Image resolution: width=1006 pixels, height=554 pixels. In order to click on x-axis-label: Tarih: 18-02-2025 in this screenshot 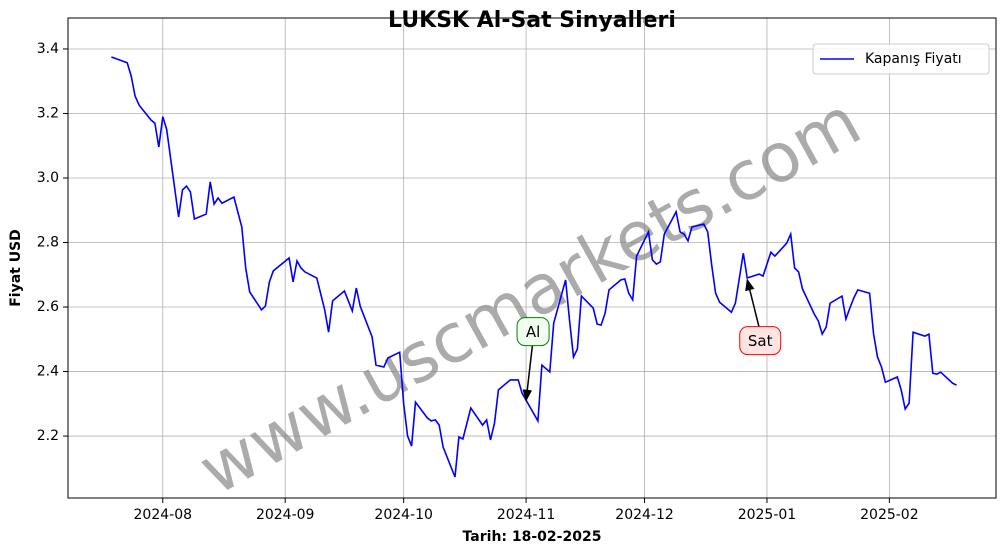, I will do `click(532, 537)`.